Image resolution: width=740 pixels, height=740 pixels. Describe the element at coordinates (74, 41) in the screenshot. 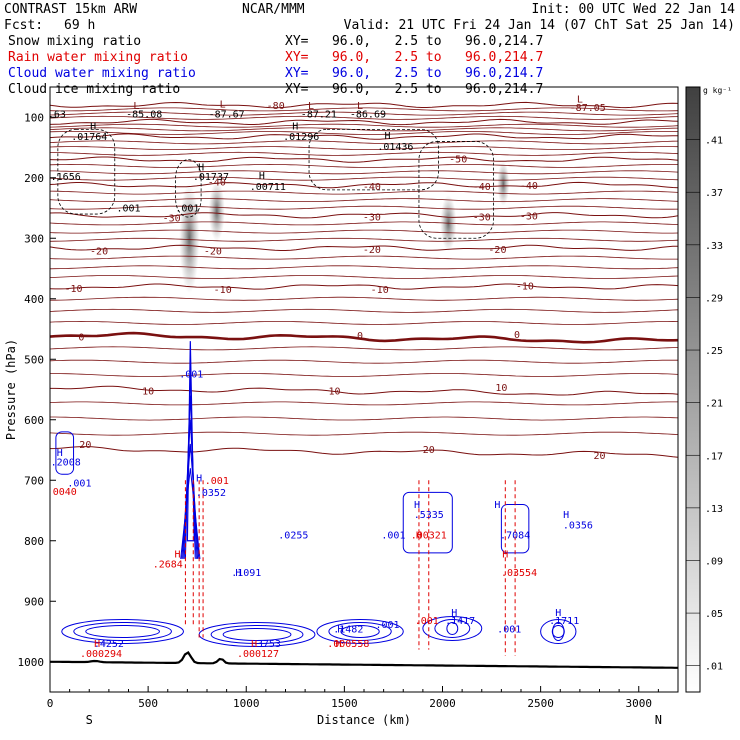

I see `field-name-snow: Snow mixing ratio` at that location.